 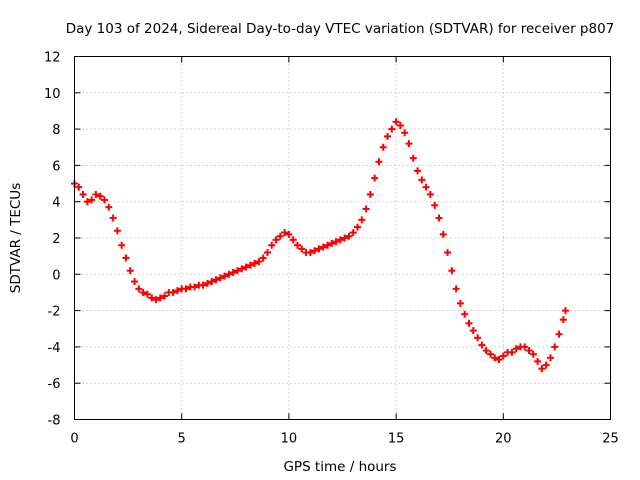 I want to click on y-tick-label: -2, so click(x=54, y=312).